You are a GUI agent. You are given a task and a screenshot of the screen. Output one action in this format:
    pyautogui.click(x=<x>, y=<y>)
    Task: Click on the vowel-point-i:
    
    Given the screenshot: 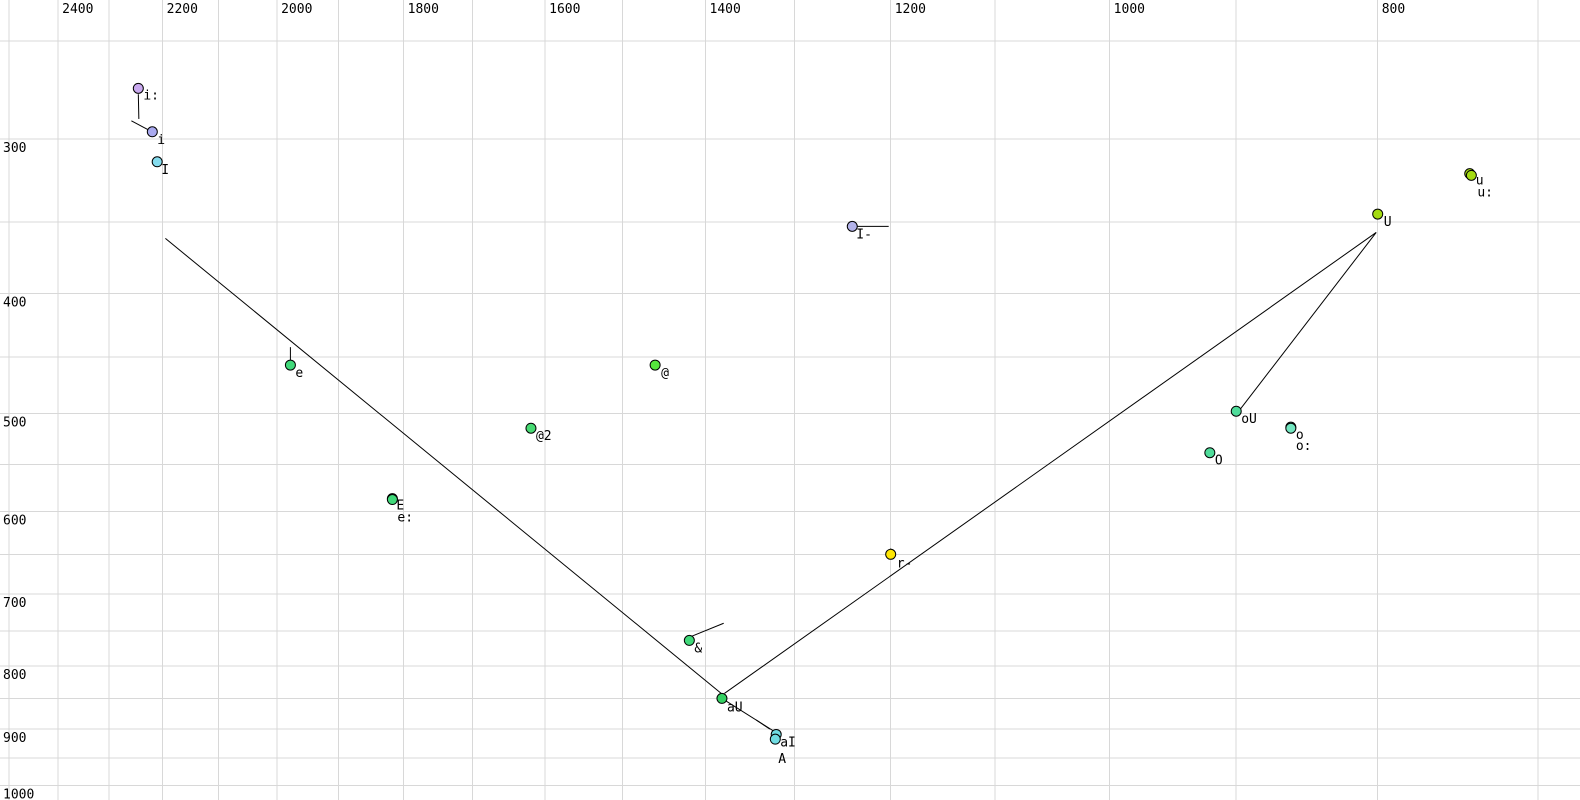 What is the action you would take?
    pyautogui.click(x=138, y=88)
    